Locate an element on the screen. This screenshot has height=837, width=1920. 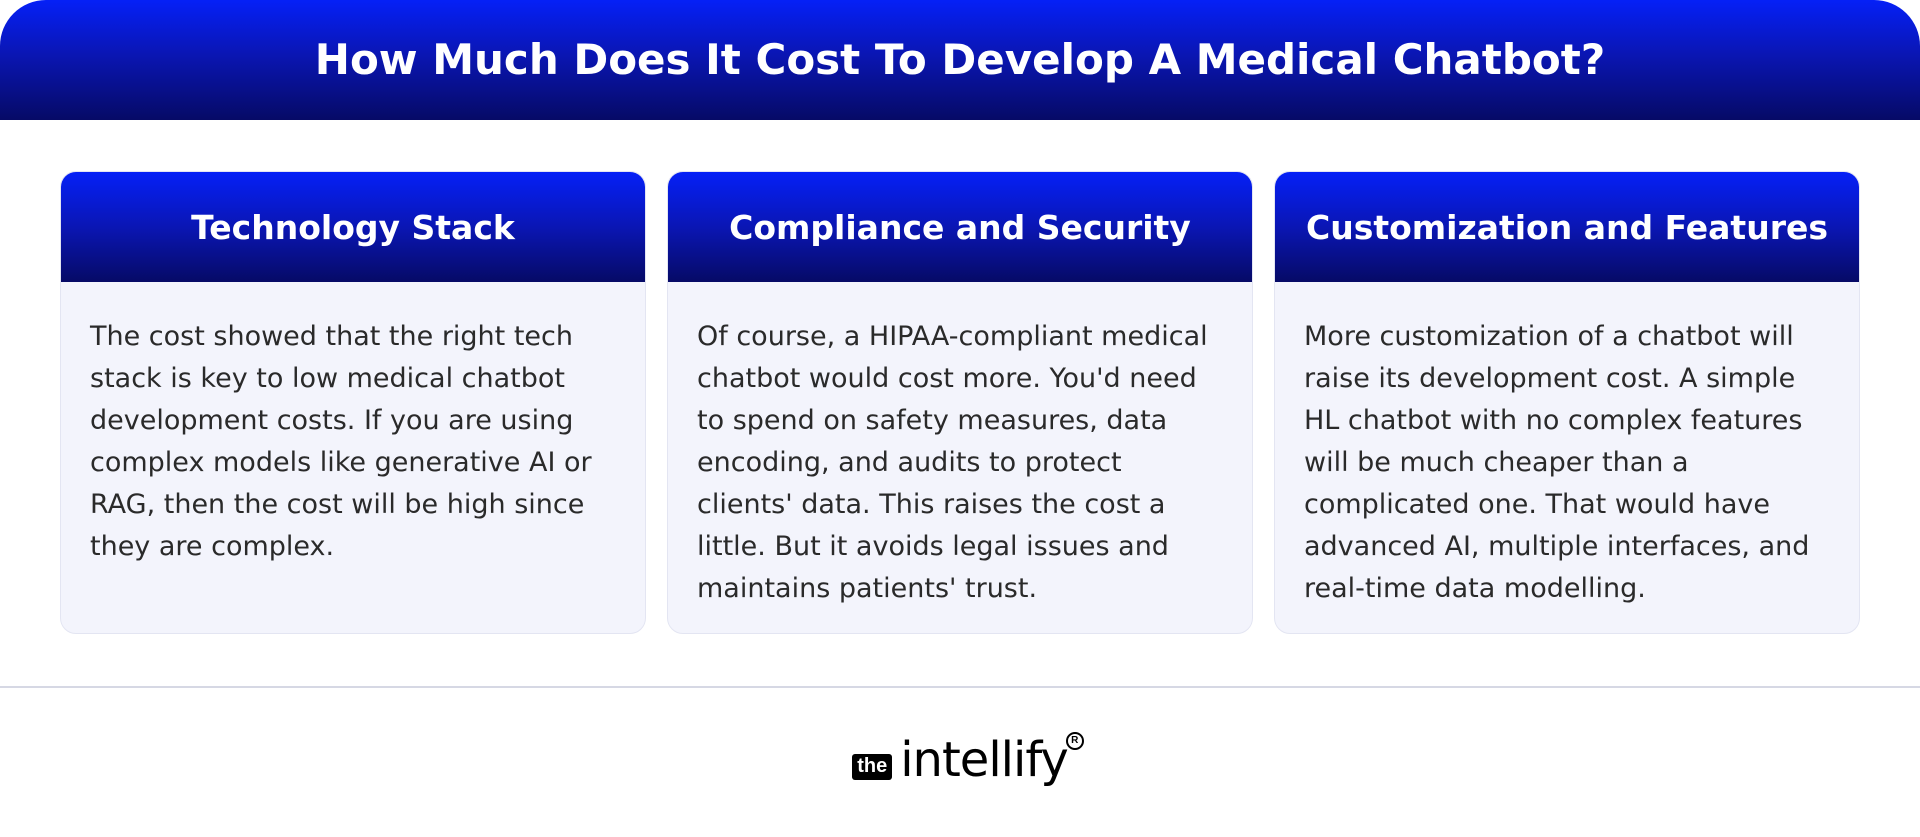
card-title: Customization and Features is located at coordinates (1566, 227).